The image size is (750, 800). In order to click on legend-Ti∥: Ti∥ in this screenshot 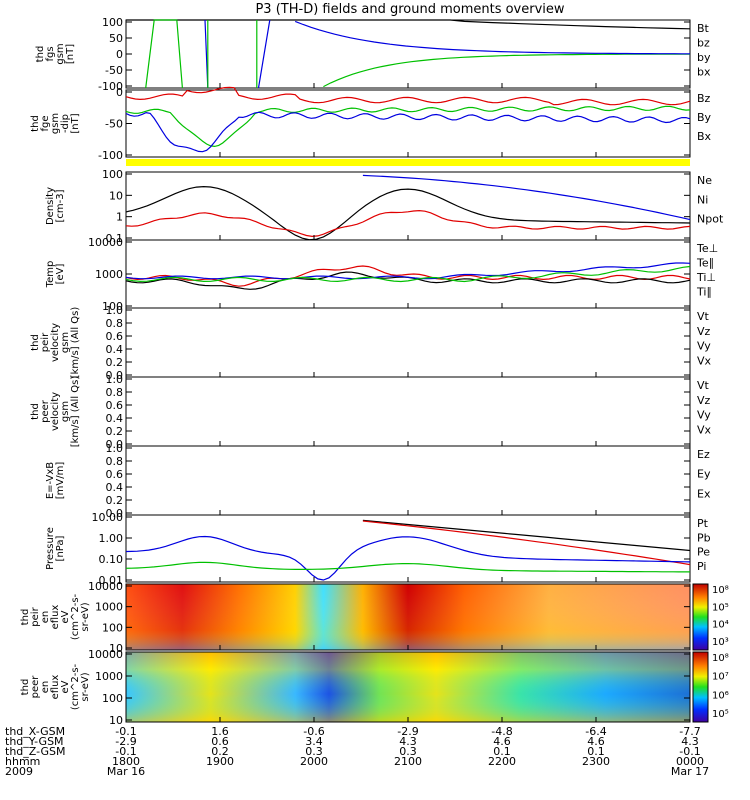, I will do `click(704, 292)`.